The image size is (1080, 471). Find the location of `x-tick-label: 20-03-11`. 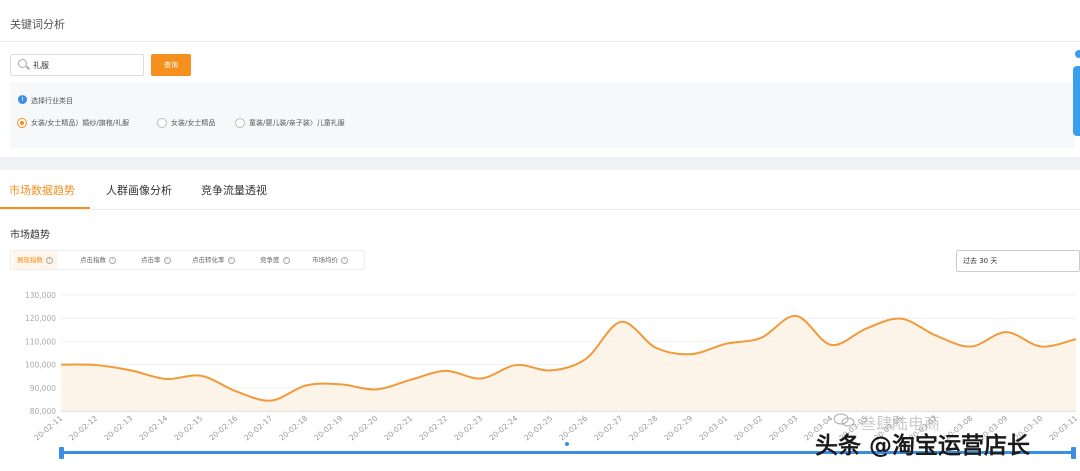

x-tick-label: 20-03-11 is located at coordinates (1063, 427).